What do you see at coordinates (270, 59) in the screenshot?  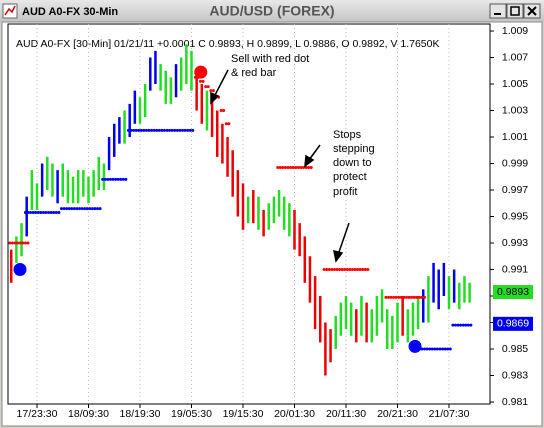 I see `annotation: Sell with red dot` at bounding box center [270, 59].